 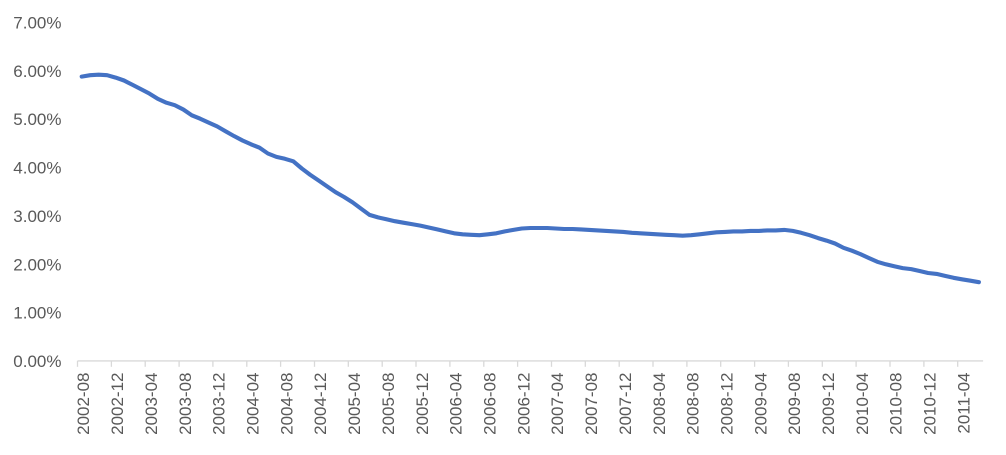 What do you see at coordinates (456, 404) in the screenshot?
I see `svg-text: 2006-04` at bounding box center [456, 404].